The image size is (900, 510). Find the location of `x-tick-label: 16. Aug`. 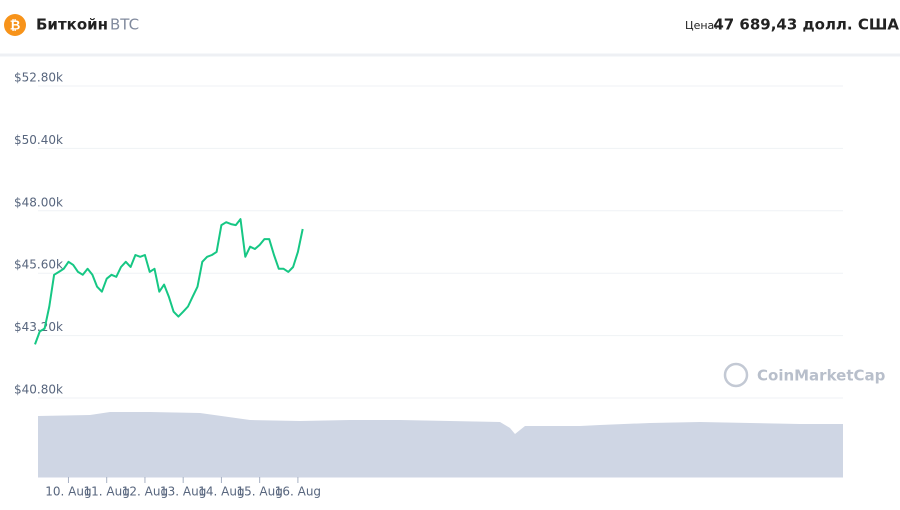

x-tick-label: 16. Aug is located at coordinates (298, 492).